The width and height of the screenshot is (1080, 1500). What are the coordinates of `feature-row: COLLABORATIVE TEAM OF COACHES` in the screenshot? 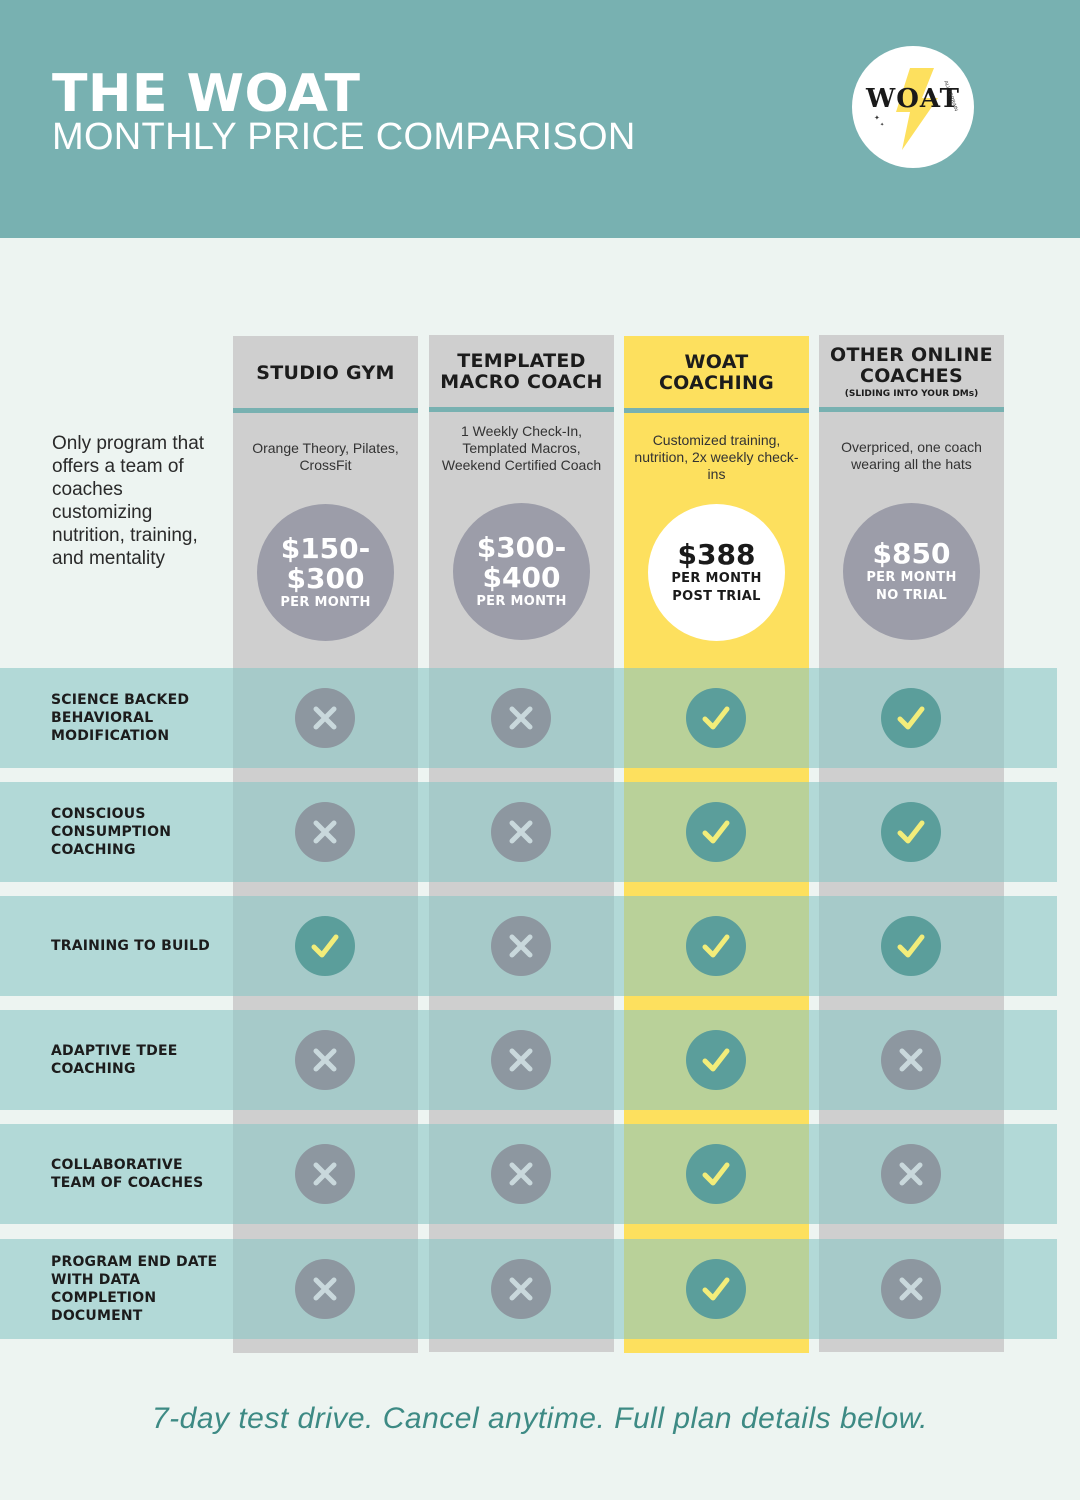 It's located at (528, 1174).